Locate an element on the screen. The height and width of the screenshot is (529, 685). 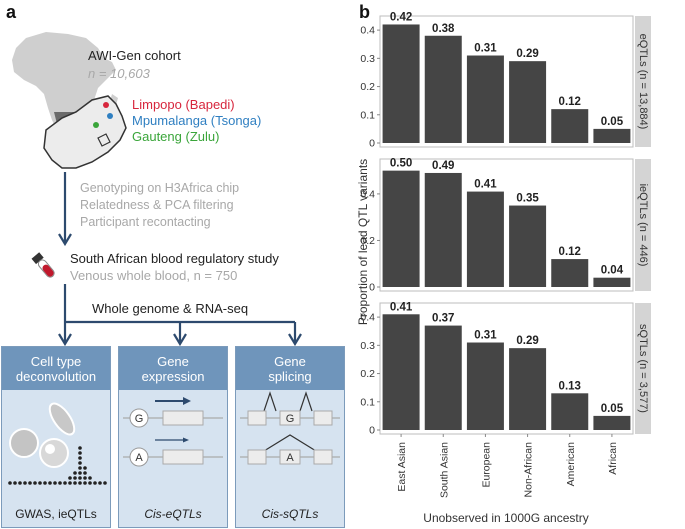
region-gauteng: Gauteng (Zulu) is located at coordinates (176, 136).